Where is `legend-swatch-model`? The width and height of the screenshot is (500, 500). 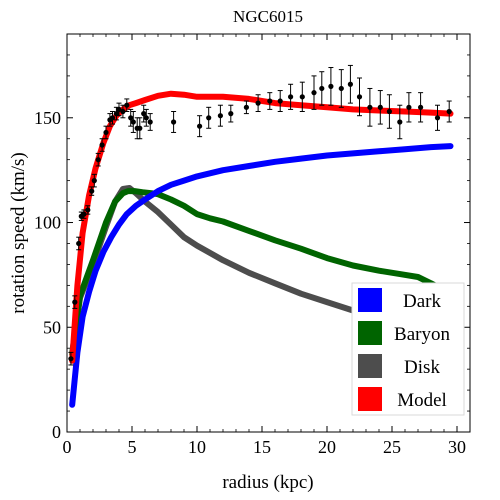 legend-swatch-model is located at coordinates (370, 399).